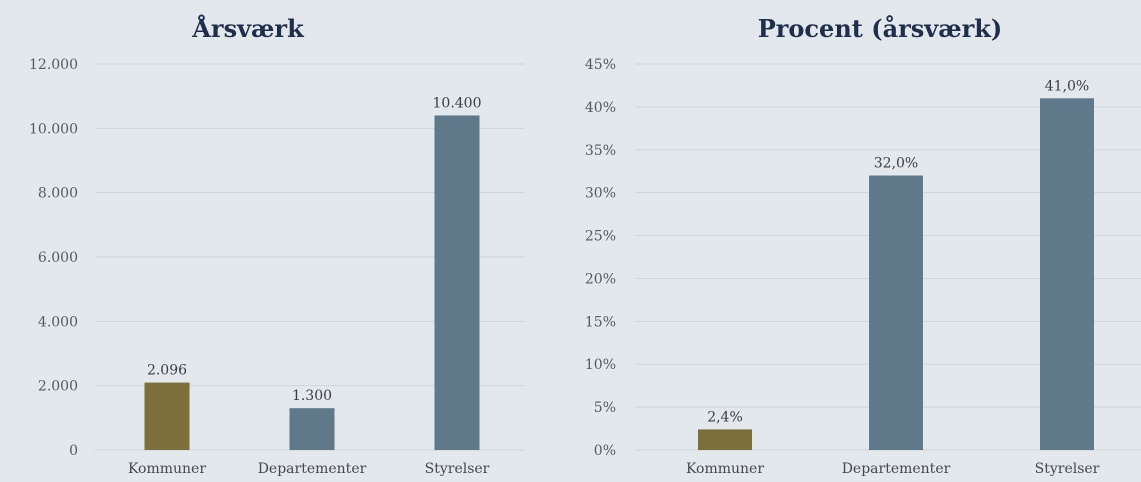 The height and width of the screenshot is (482, 1141). What do you see at coordinates (457, 103) in the screenshot?
I see `data-label: 10.400` at bounding box center [457, 103].